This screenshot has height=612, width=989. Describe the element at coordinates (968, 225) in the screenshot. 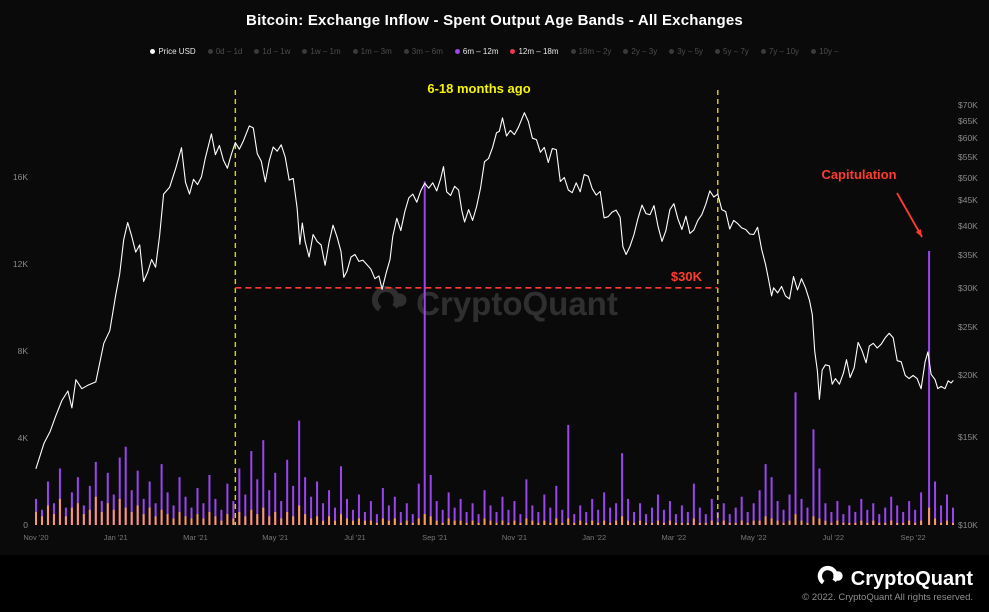

I see `right-axis-tick: $40K` at that location.